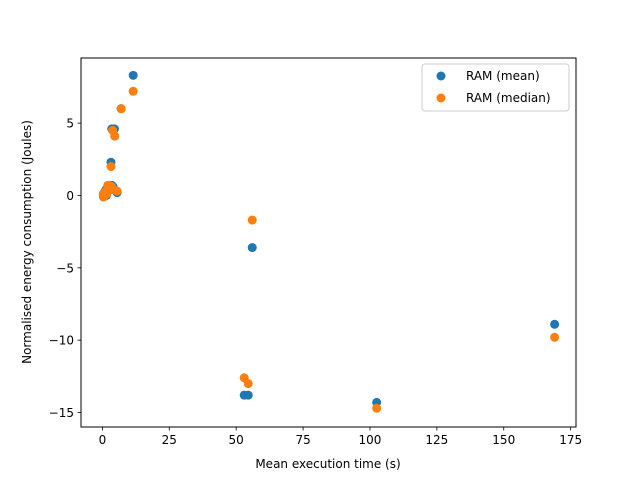 The width and height of the screenshot is (640, 480). Describe the element at coordinates (70, 124) in the screenshot. I see `y-tick-label: 5` at that location.